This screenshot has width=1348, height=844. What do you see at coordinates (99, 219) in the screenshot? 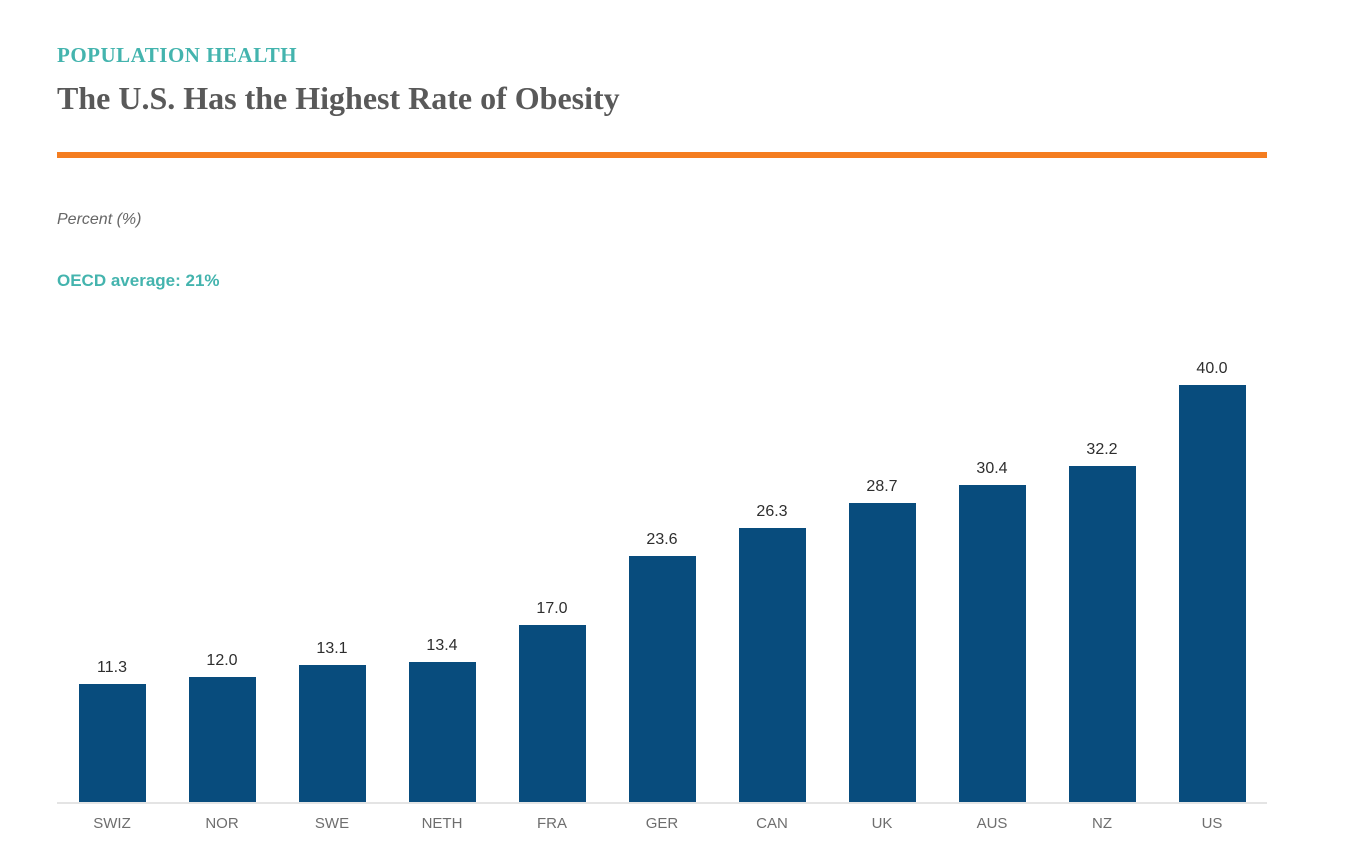
I see `unit-label: Percent (%)` at bounding box center [99, 219].